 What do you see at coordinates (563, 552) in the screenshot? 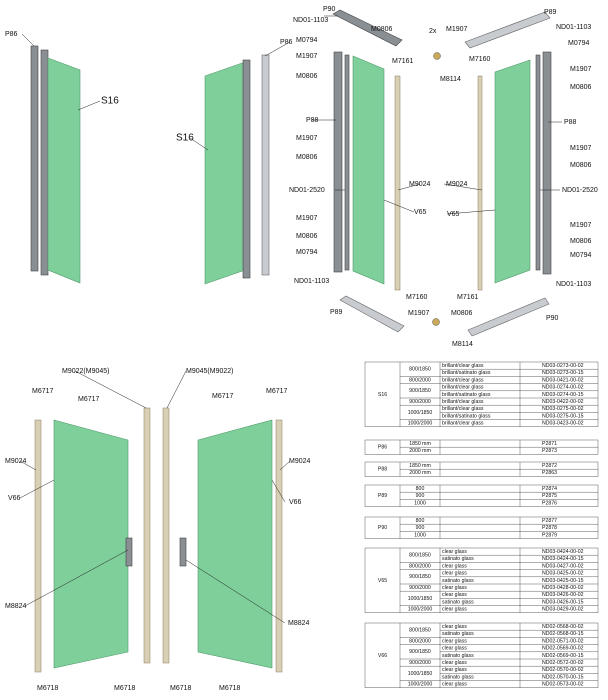
I see `table-code: ND03-0424-00-02` at bounding box center [563, 552].